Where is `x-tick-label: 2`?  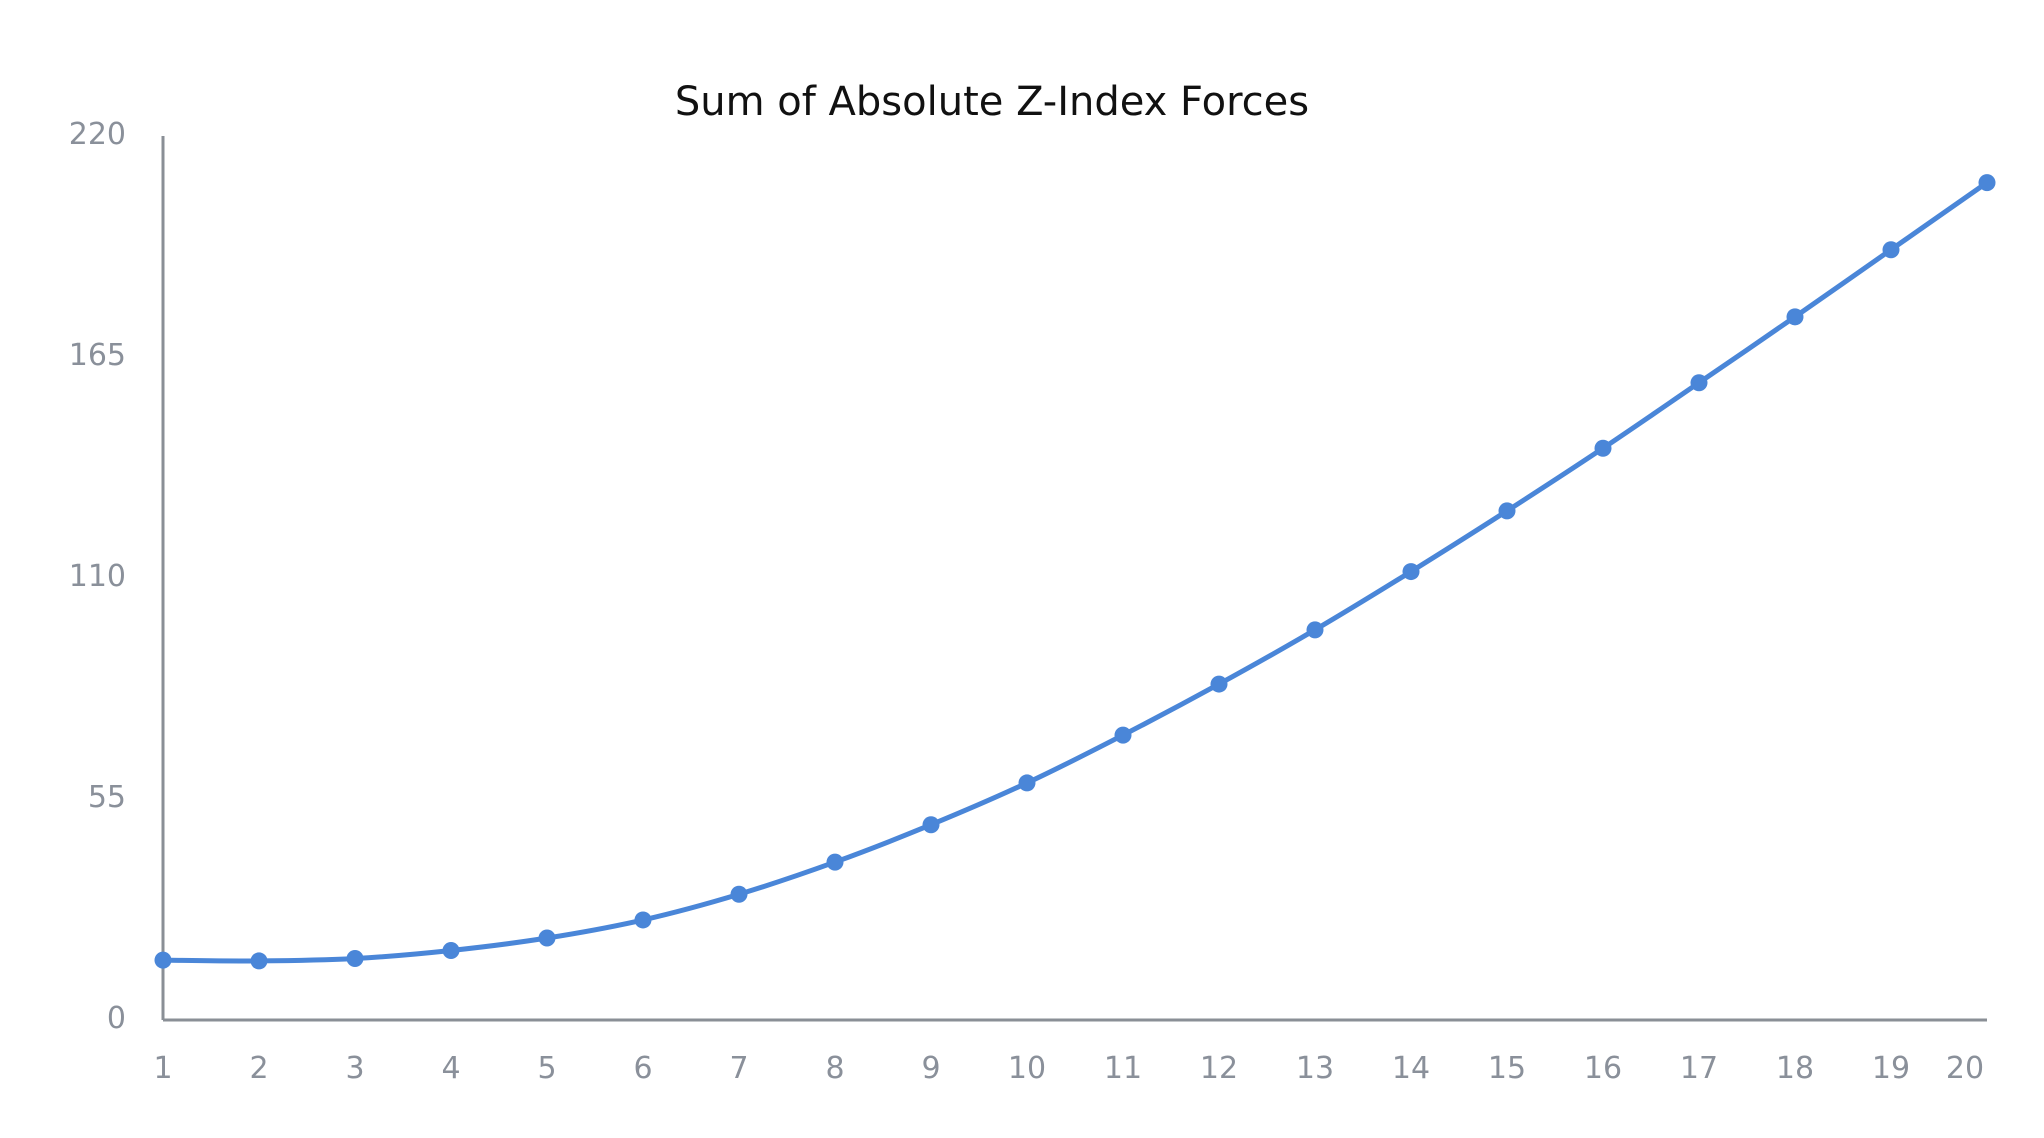
x-tick-label: 2 is located at coordinates (258, 1068).